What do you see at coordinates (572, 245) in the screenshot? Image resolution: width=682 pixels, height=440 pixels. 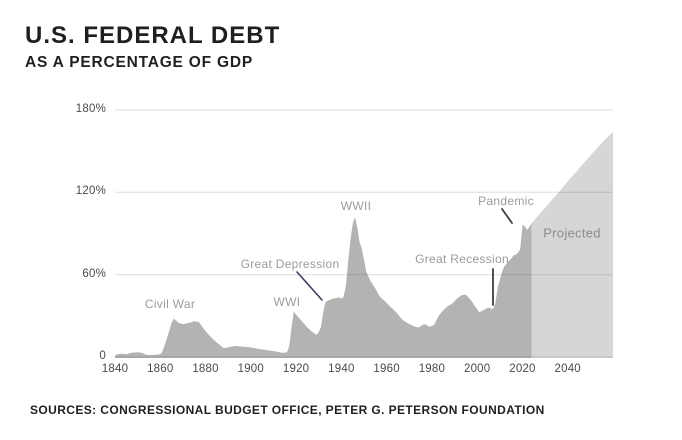 I see `area-series-projected` at bounding box center [572, 245].